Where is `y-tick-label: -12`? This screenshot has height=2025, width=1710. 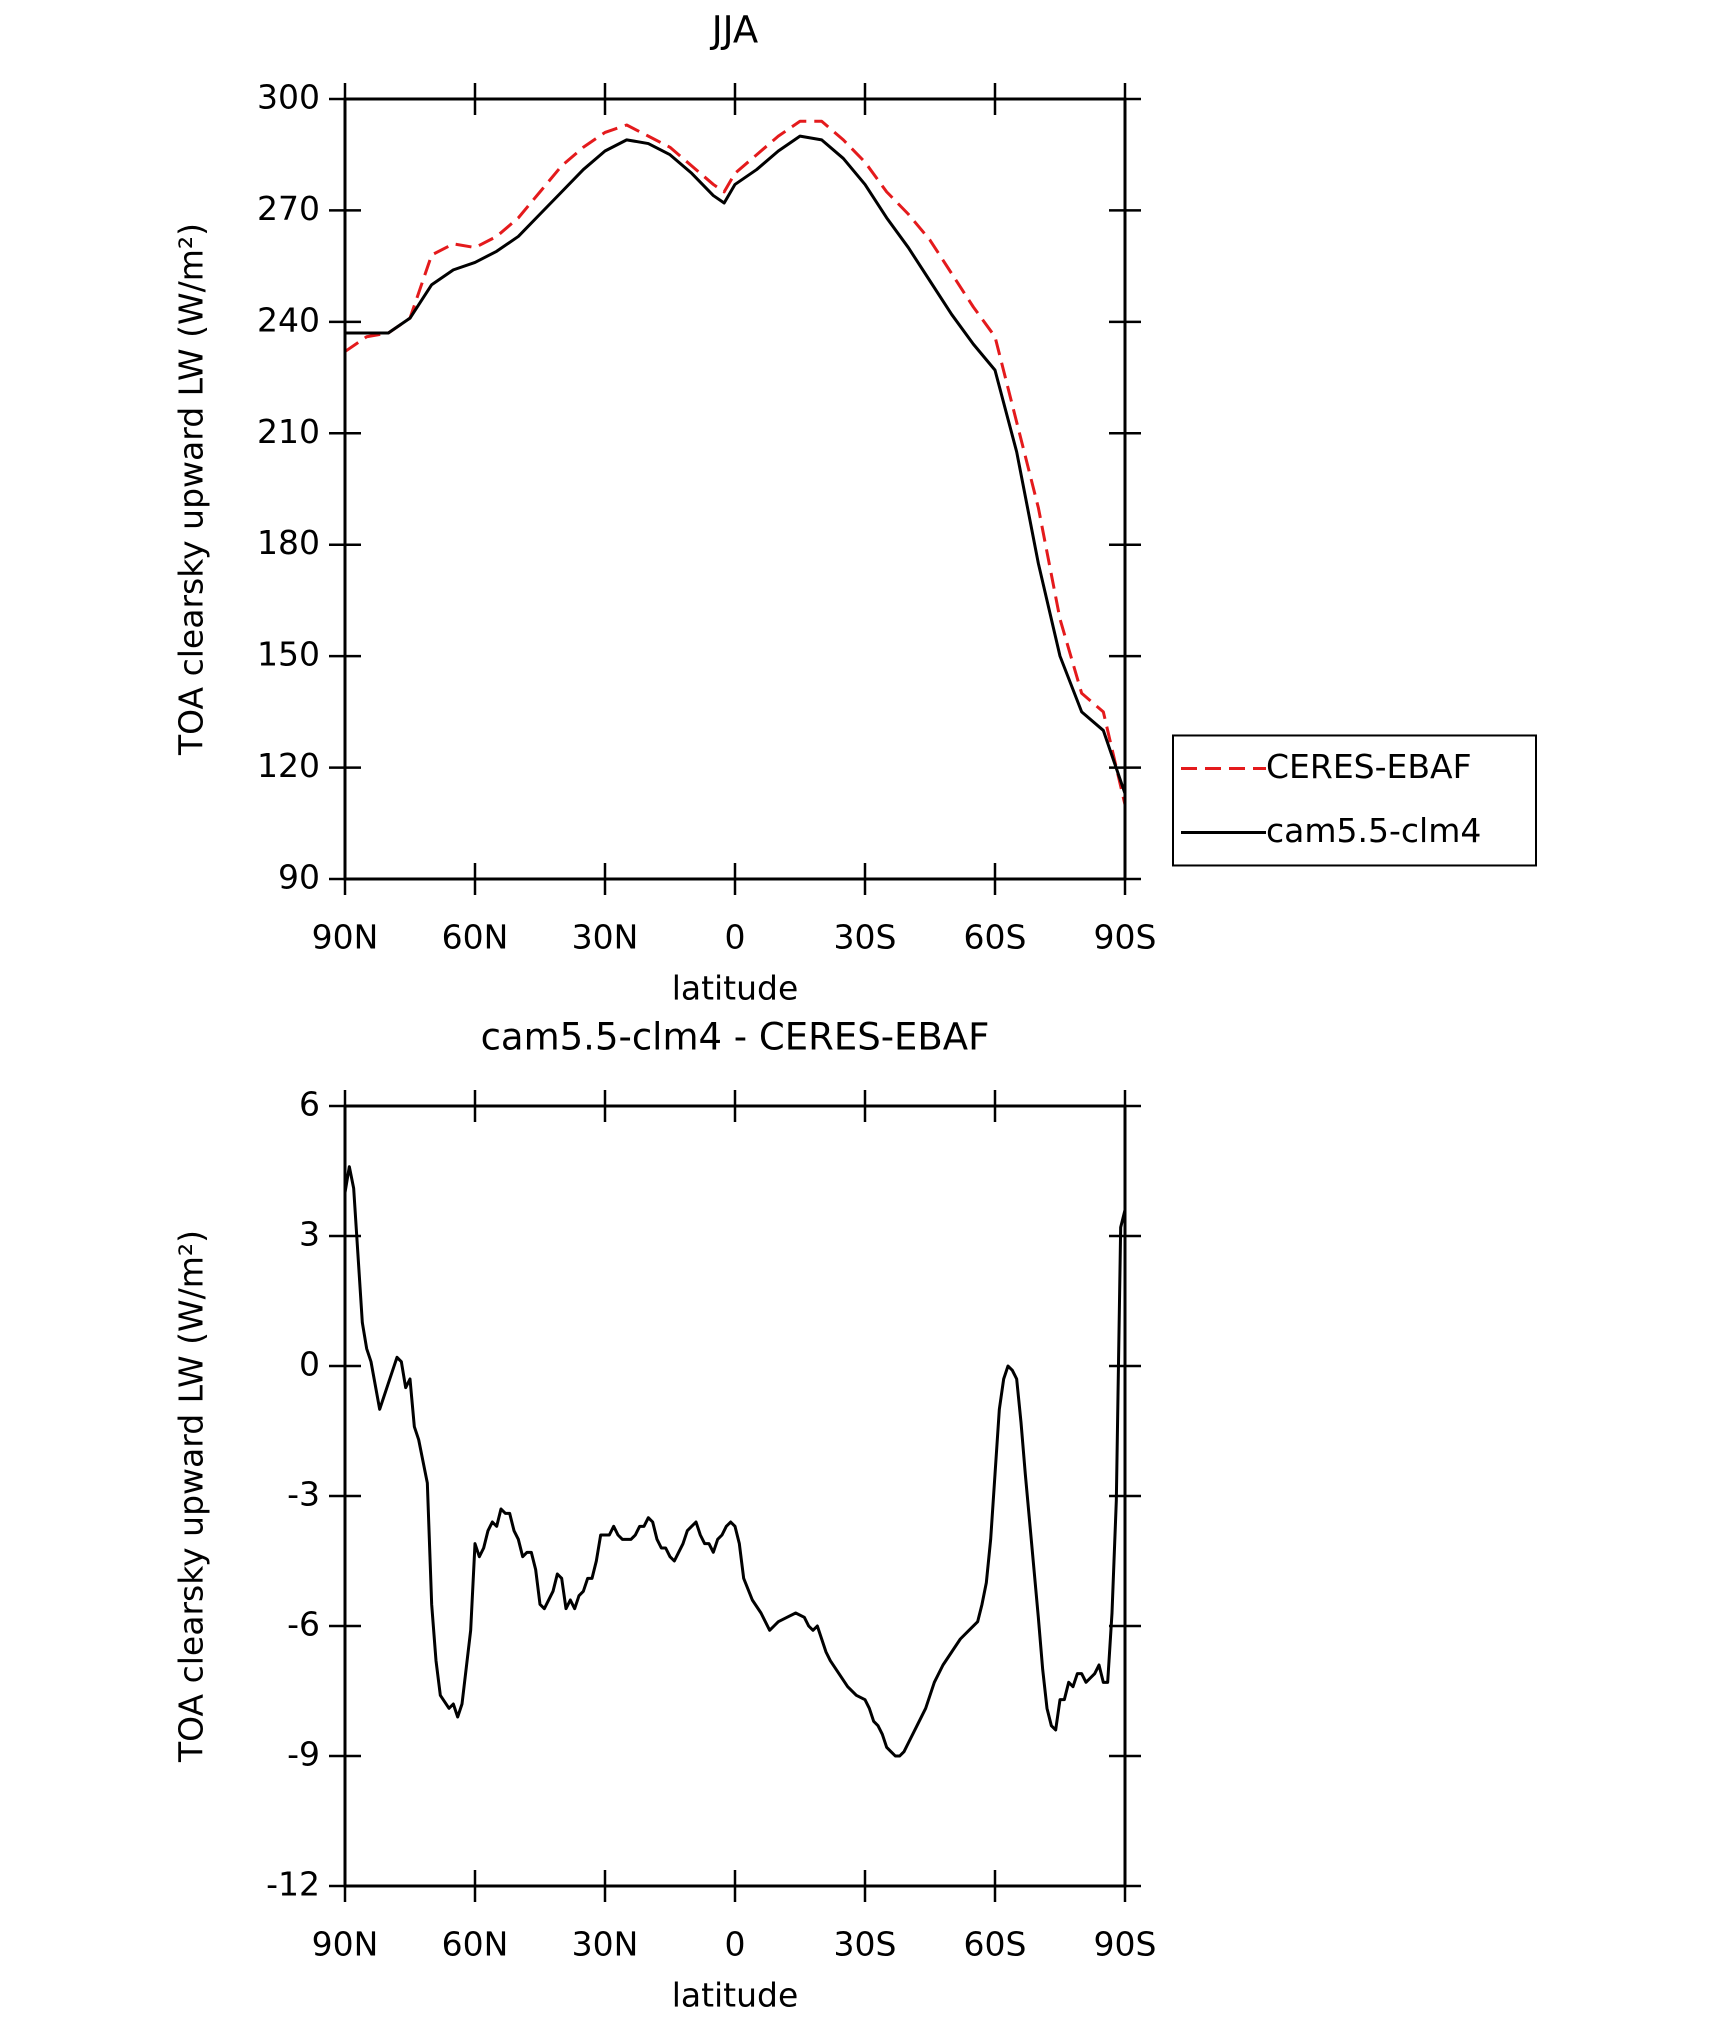 y-tick-label: -12 is located at coordinates (293, 1884).